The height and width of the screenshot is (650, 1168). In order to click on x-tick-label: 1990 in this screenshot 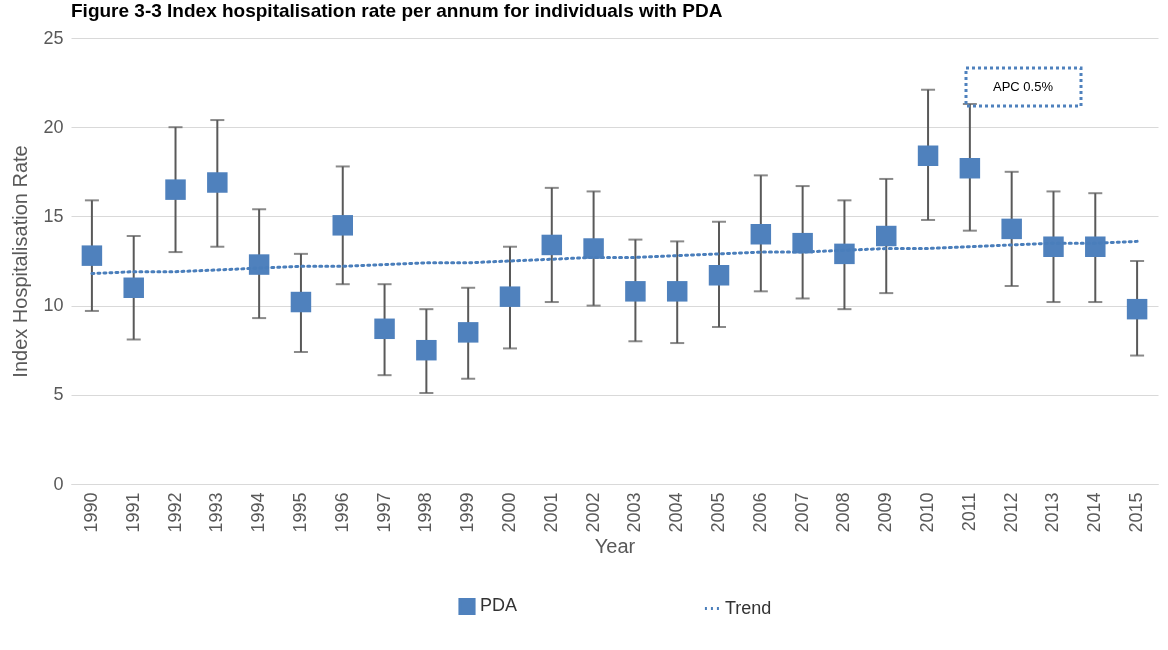, I will do `click(90, 512)`.